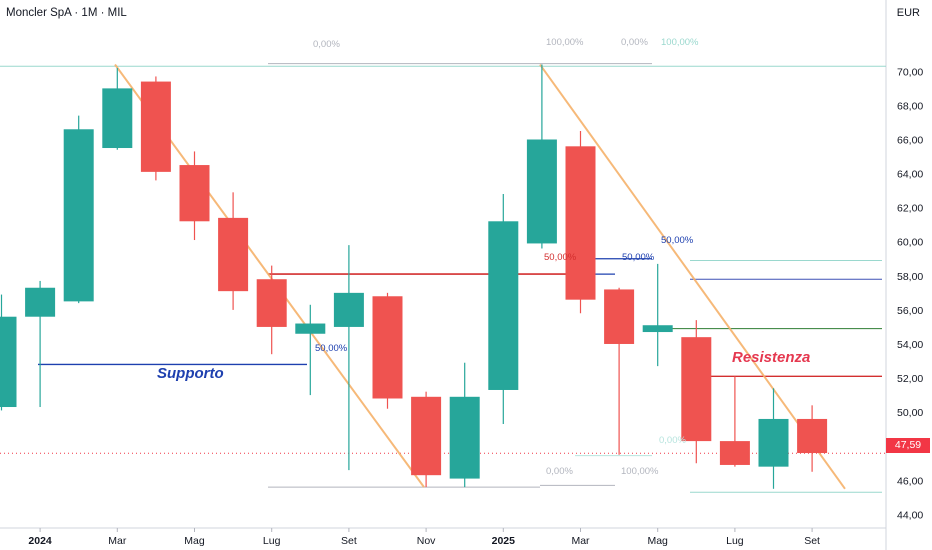 Image resolution: width=932 pixels, height=550 pixels. What do you see at coordinates (190, 373) in the screenshot?
I see `support-label: Supporto` at bounding box center [190, 373].